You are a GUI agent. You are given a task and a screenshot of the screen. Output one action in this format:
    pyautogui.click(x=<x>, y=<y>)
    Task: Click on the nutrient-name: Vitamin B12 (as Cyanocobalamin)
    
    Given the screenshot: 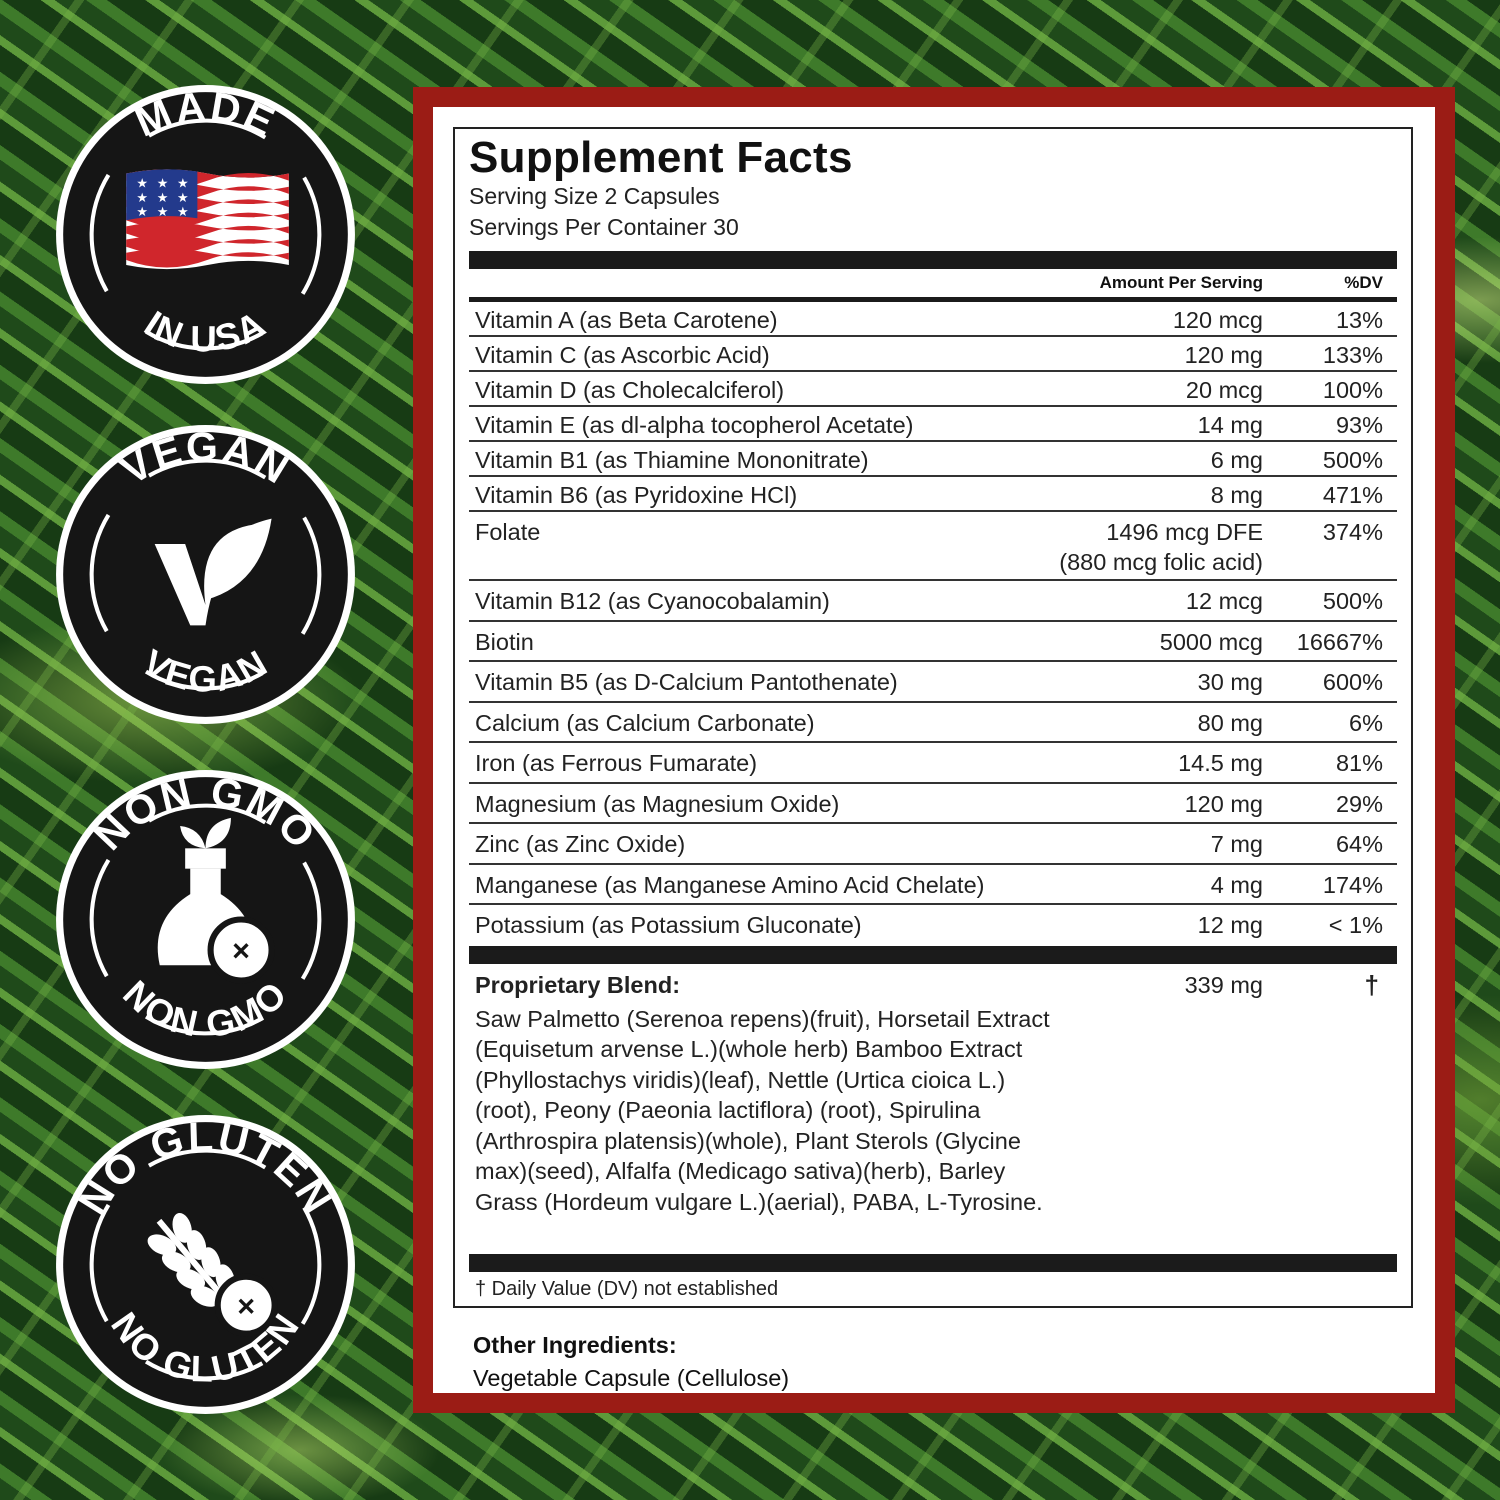 What is the action you would take?
    pyautogui.click(x=652, y=601)
    